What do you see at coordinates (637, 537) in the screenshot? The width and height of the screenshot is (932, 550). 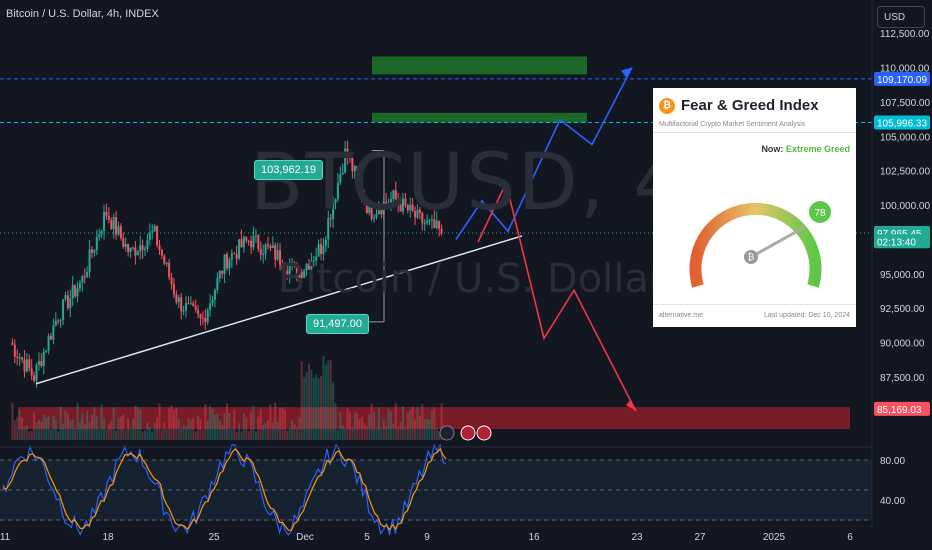 I see `time-tick-label: 23` at bounding box center [637, 537].